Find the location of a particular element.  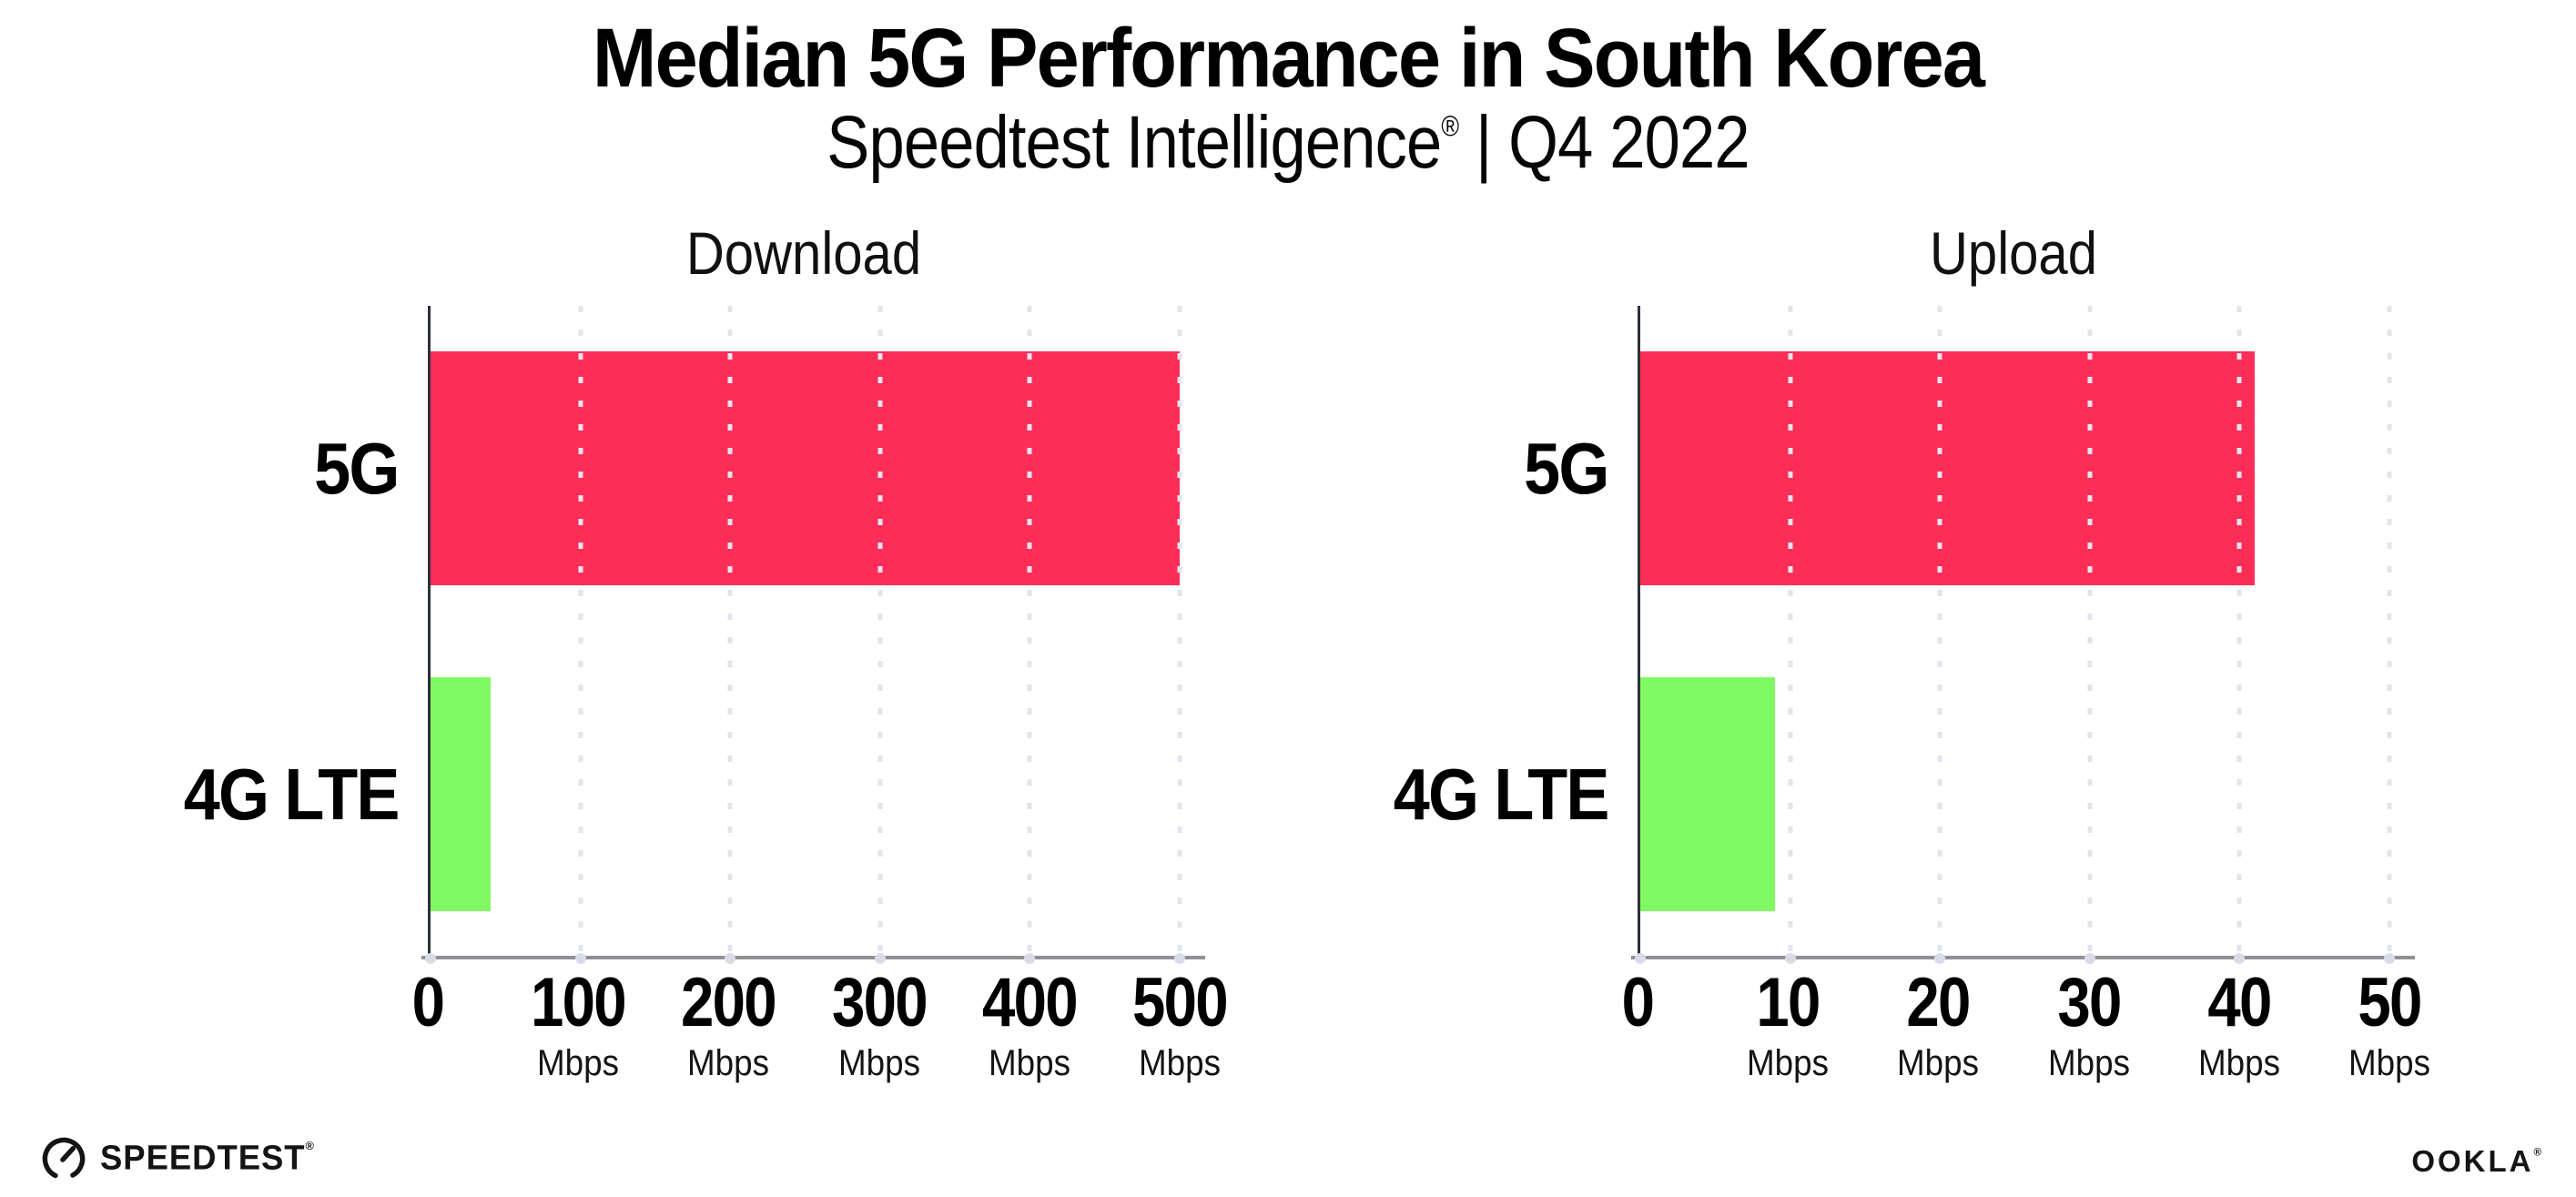

download-tick-100: 100 Mbps is located at coordinates (578, 1023).